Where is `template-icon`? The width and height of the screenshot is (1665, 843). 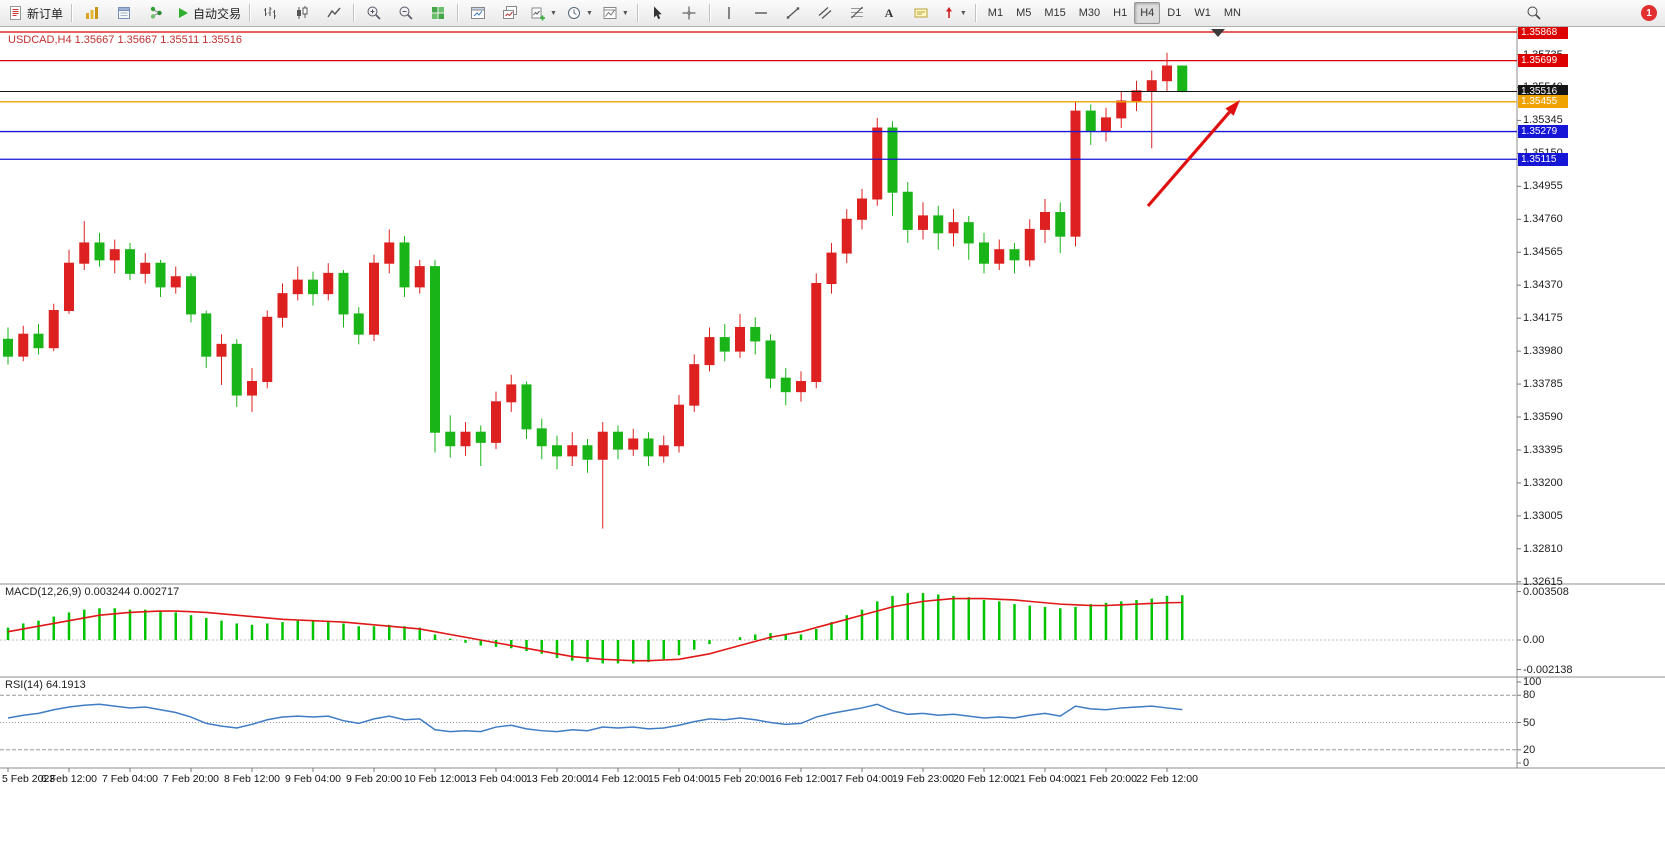
template-icon is located at coordinates (610, 13).